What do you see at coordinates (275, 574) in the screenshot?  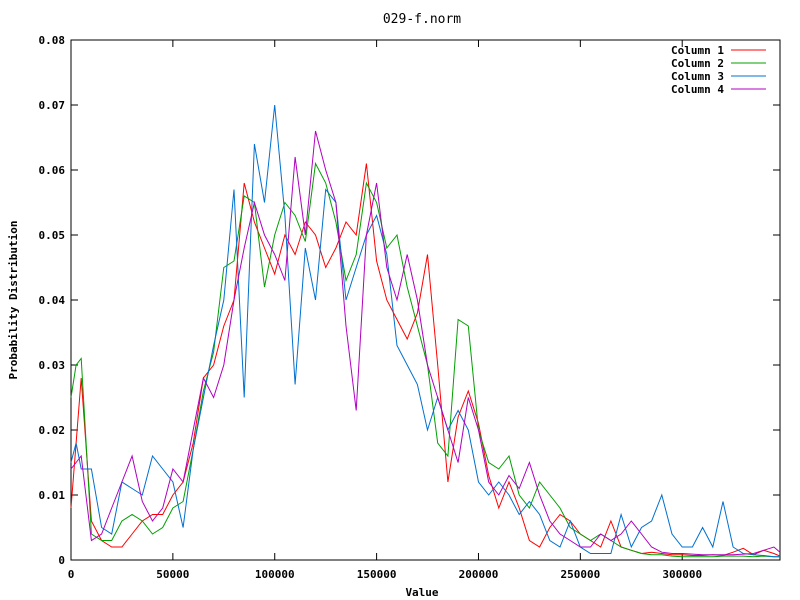 I see `x-tick-label: 100000` at bounding box center [275, 574].